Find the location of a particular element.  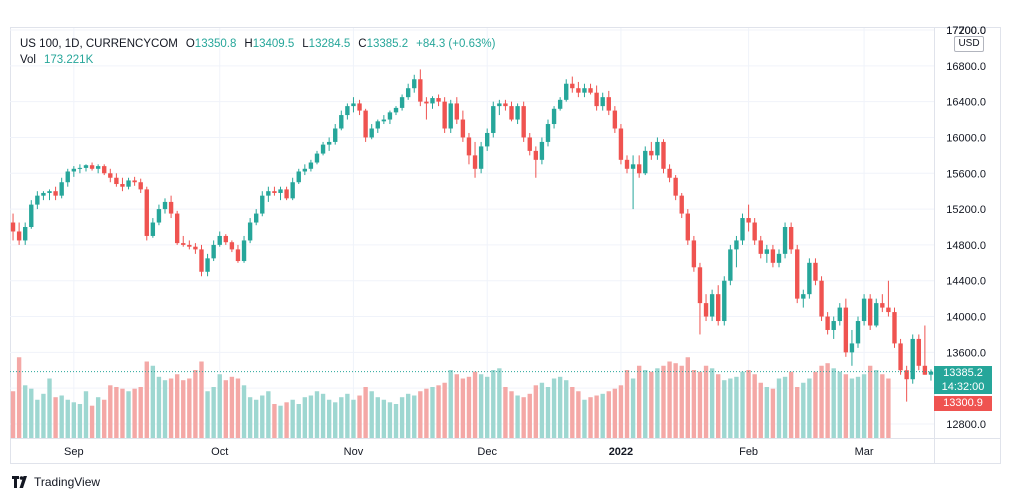

time-axis: Sep Oct Nov Dec 2022 Feb Mar is located at coordinates (469, 452).